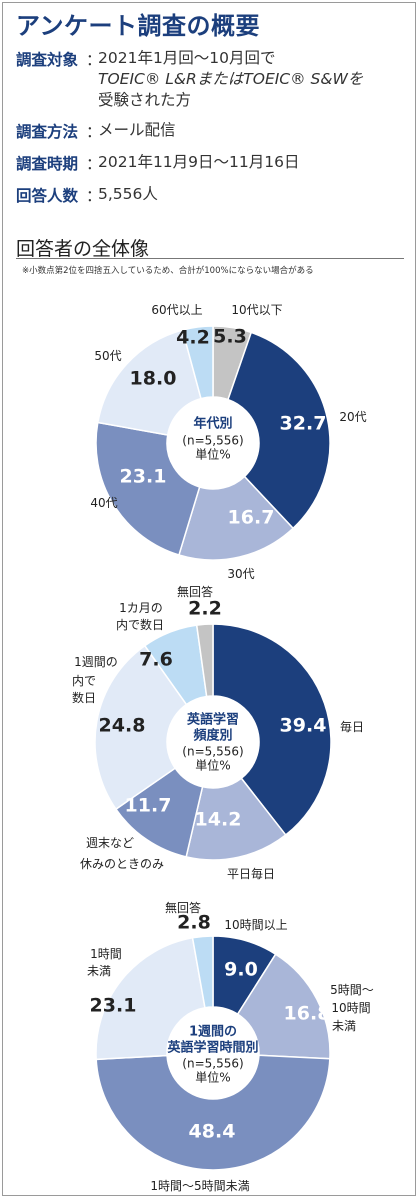 Image resolution: width=420 pixels, height=1200 pixels. Describe the element at coordinates (212, 736) in the screenshot. I see `donut-center-label: 頻度別` at that location.